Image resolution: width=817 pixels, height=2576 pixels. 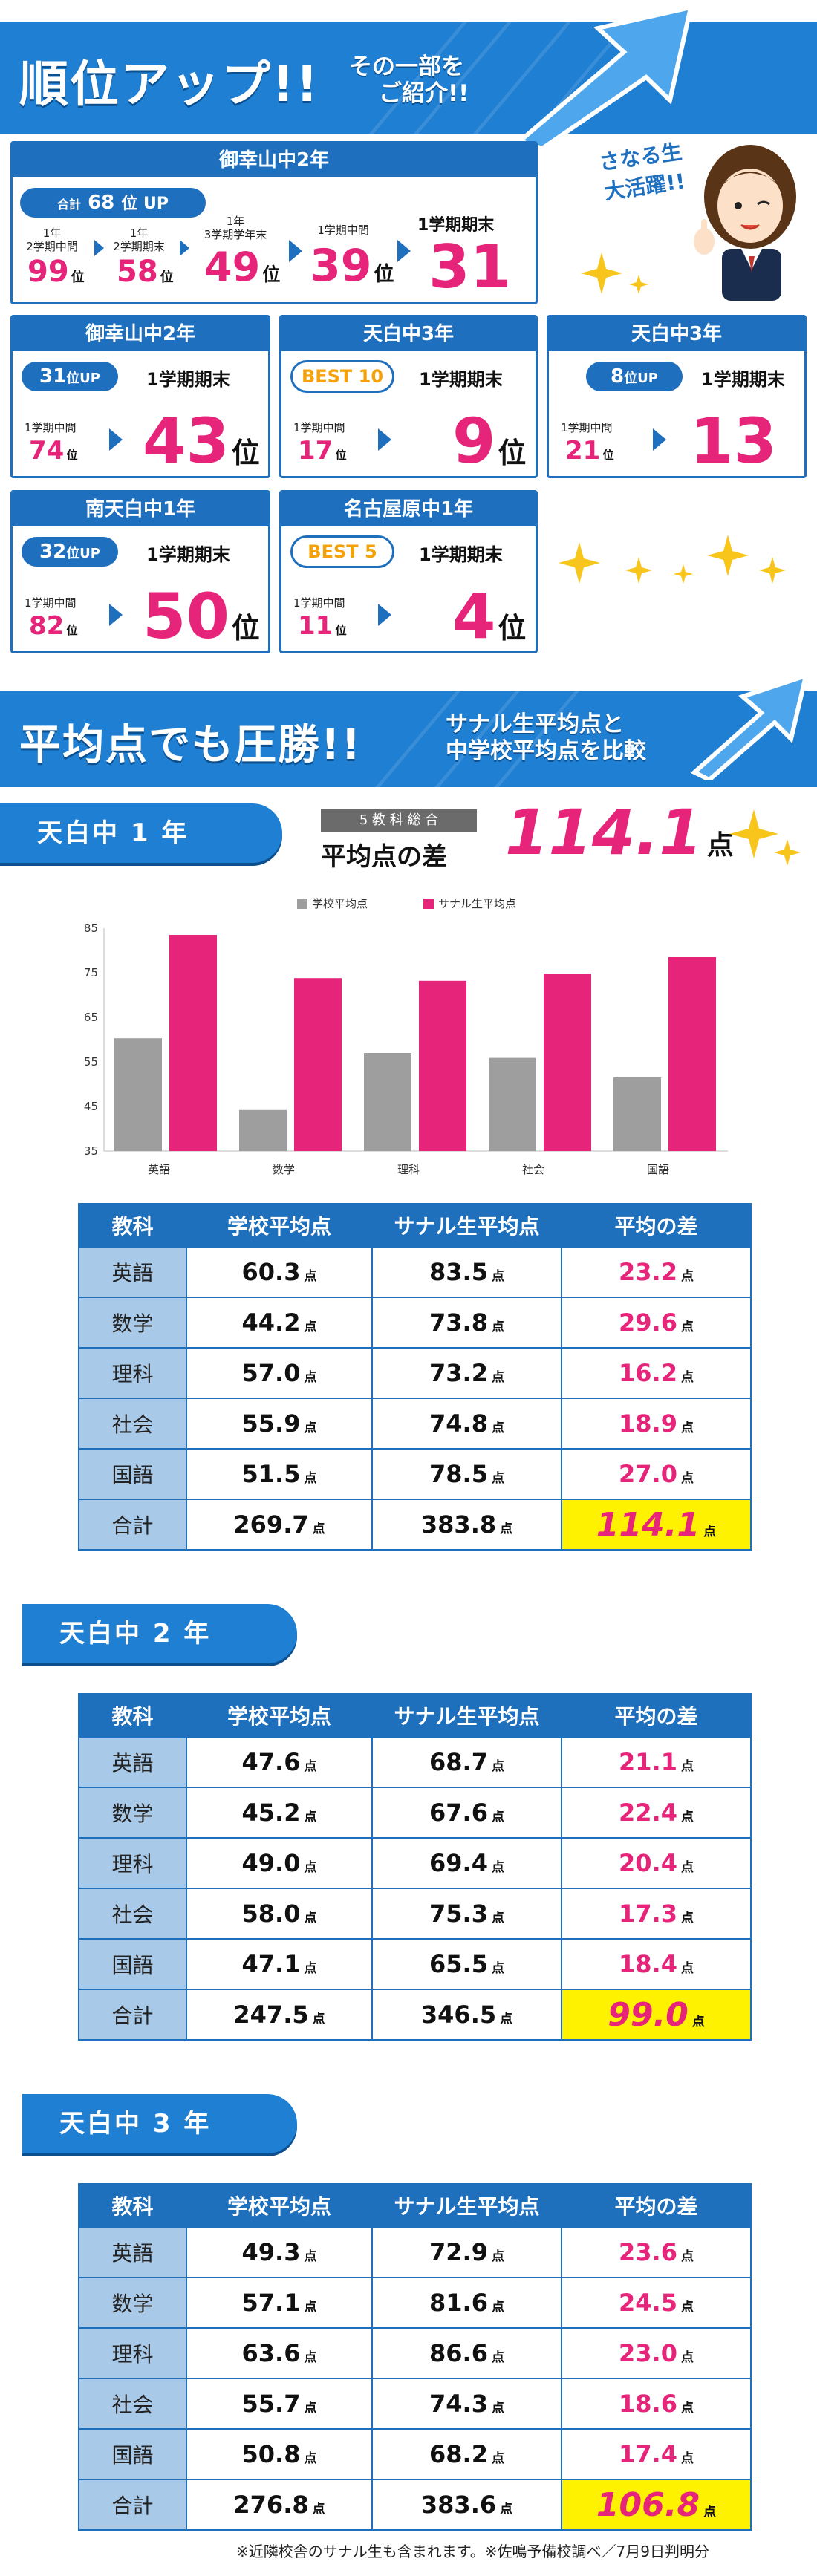 What do you see at coordinates (279, 1964) in the screenshot?
I see `score-cell: 47.1 点` at bounding box center [279, 1964].